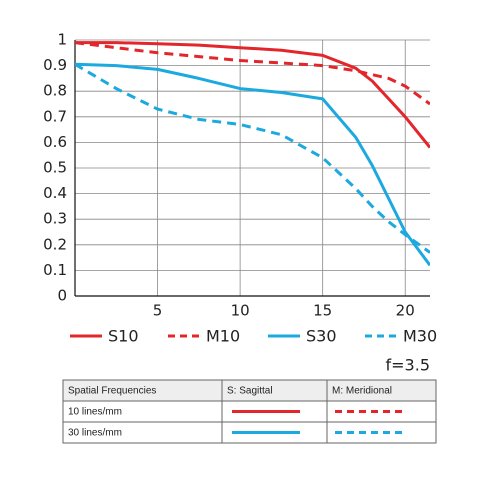  What do you see at coordinates (420, 336) in the screenshot?
I see `legend-label: M30` at bounding box center [420, 336].